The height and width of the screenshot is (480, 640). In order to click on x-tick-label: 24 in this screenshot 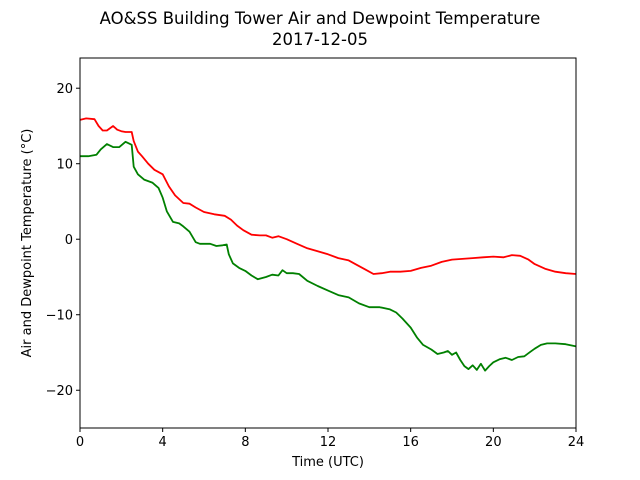, I will do `click(576, 442)`.